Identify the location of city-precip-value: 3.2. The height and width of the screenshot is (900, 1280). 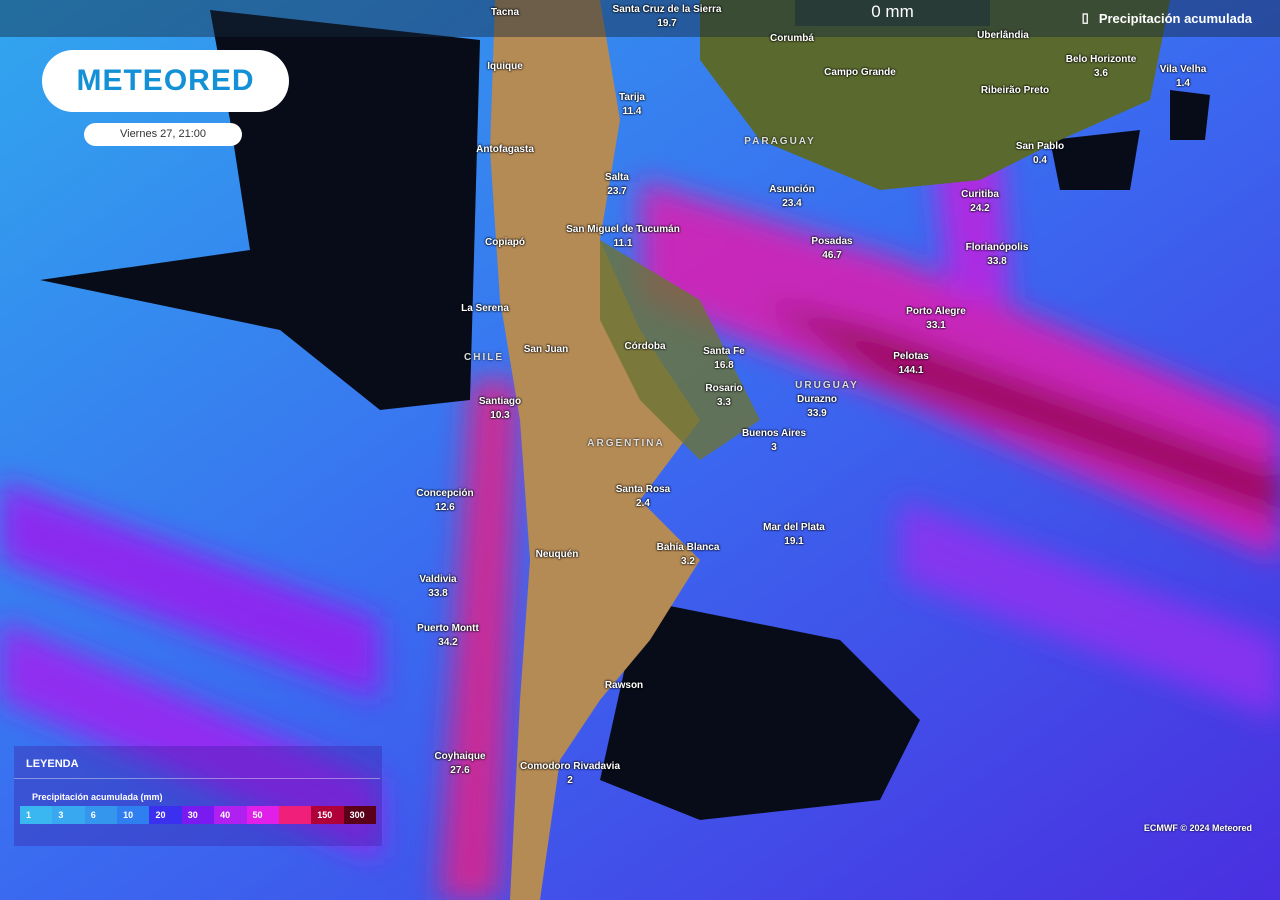
(688, 561).